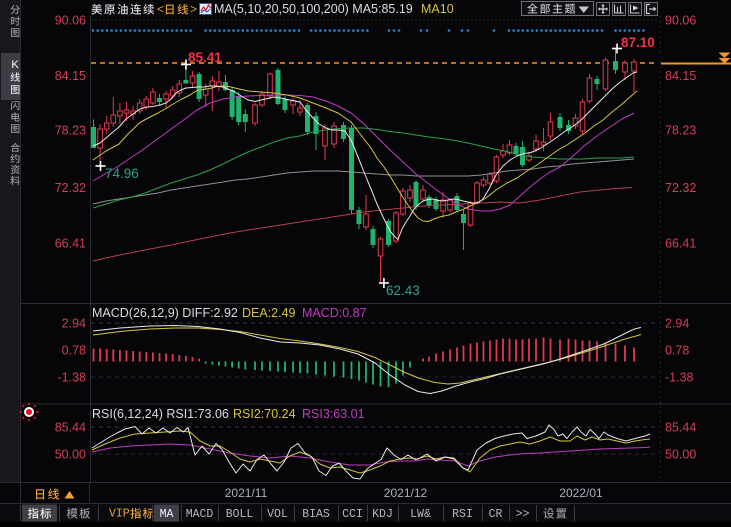  Describe the element at coordinates (638, 42) in the screenshot. I see `svg-text: 87.10` at that location.